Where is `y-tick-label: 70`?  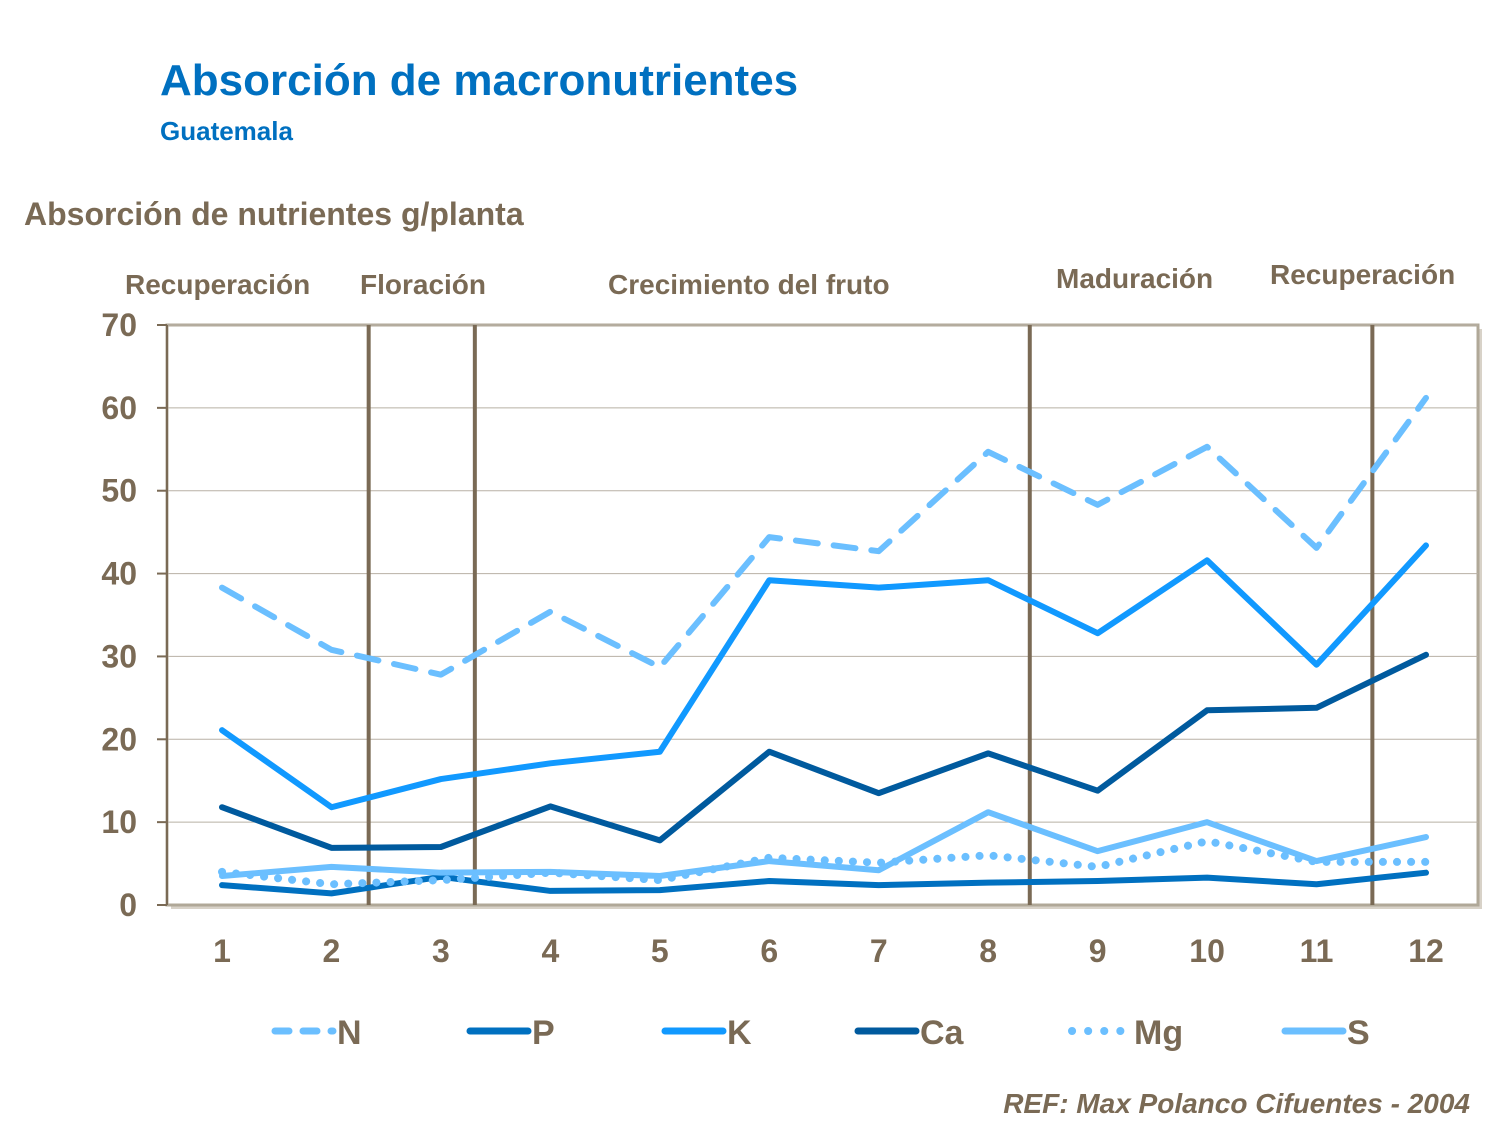
y-tick-label: 70 is located at coordinates (119, 325).